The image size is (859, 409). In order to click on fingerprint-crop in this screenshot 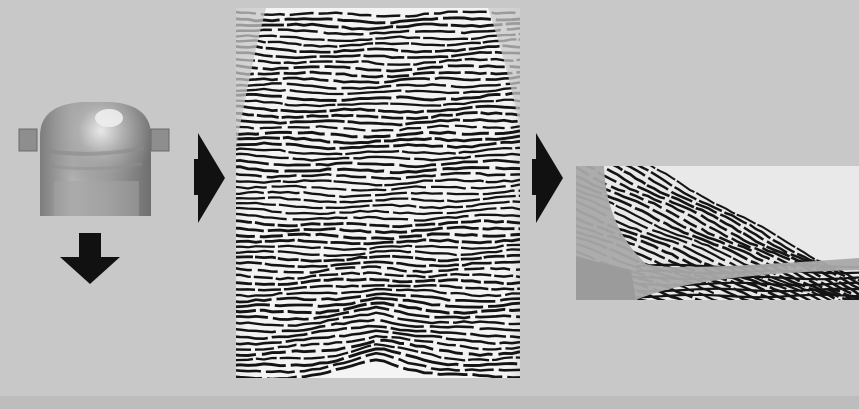, I will do `click(717, 233)`.